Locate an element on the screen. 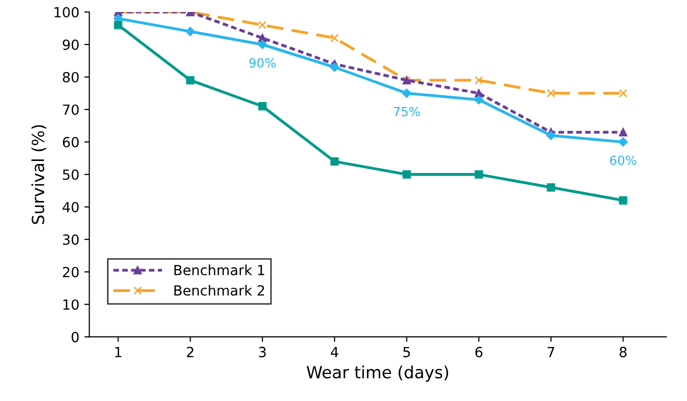  y-tick-label: 30 is located at coordinates (70, 239).